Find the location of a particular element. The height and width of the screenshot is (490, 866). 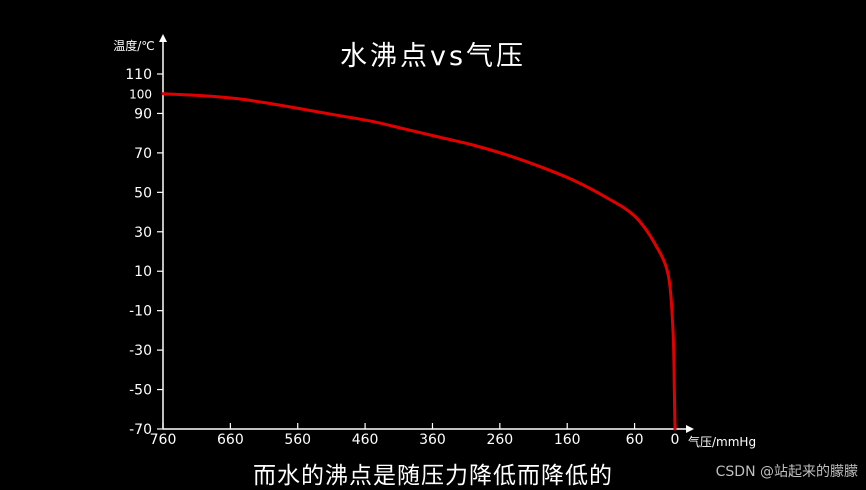

y-tick-label: 90 is located at coordinates (143, 114).